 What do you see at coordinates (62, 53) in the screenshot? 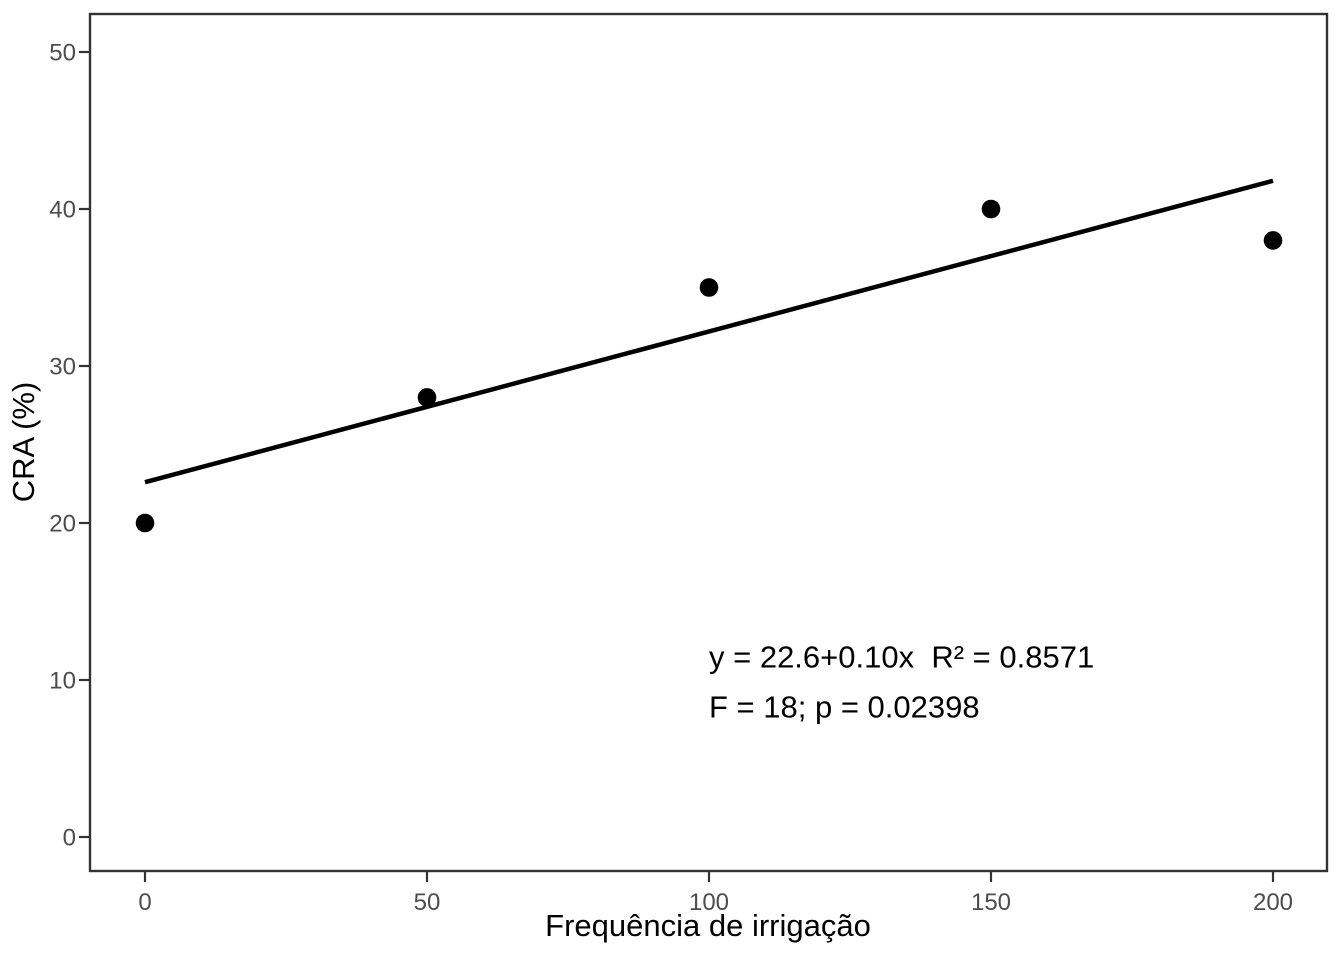
I see `y-tick-label: 50` at bounding box center [62, 53].